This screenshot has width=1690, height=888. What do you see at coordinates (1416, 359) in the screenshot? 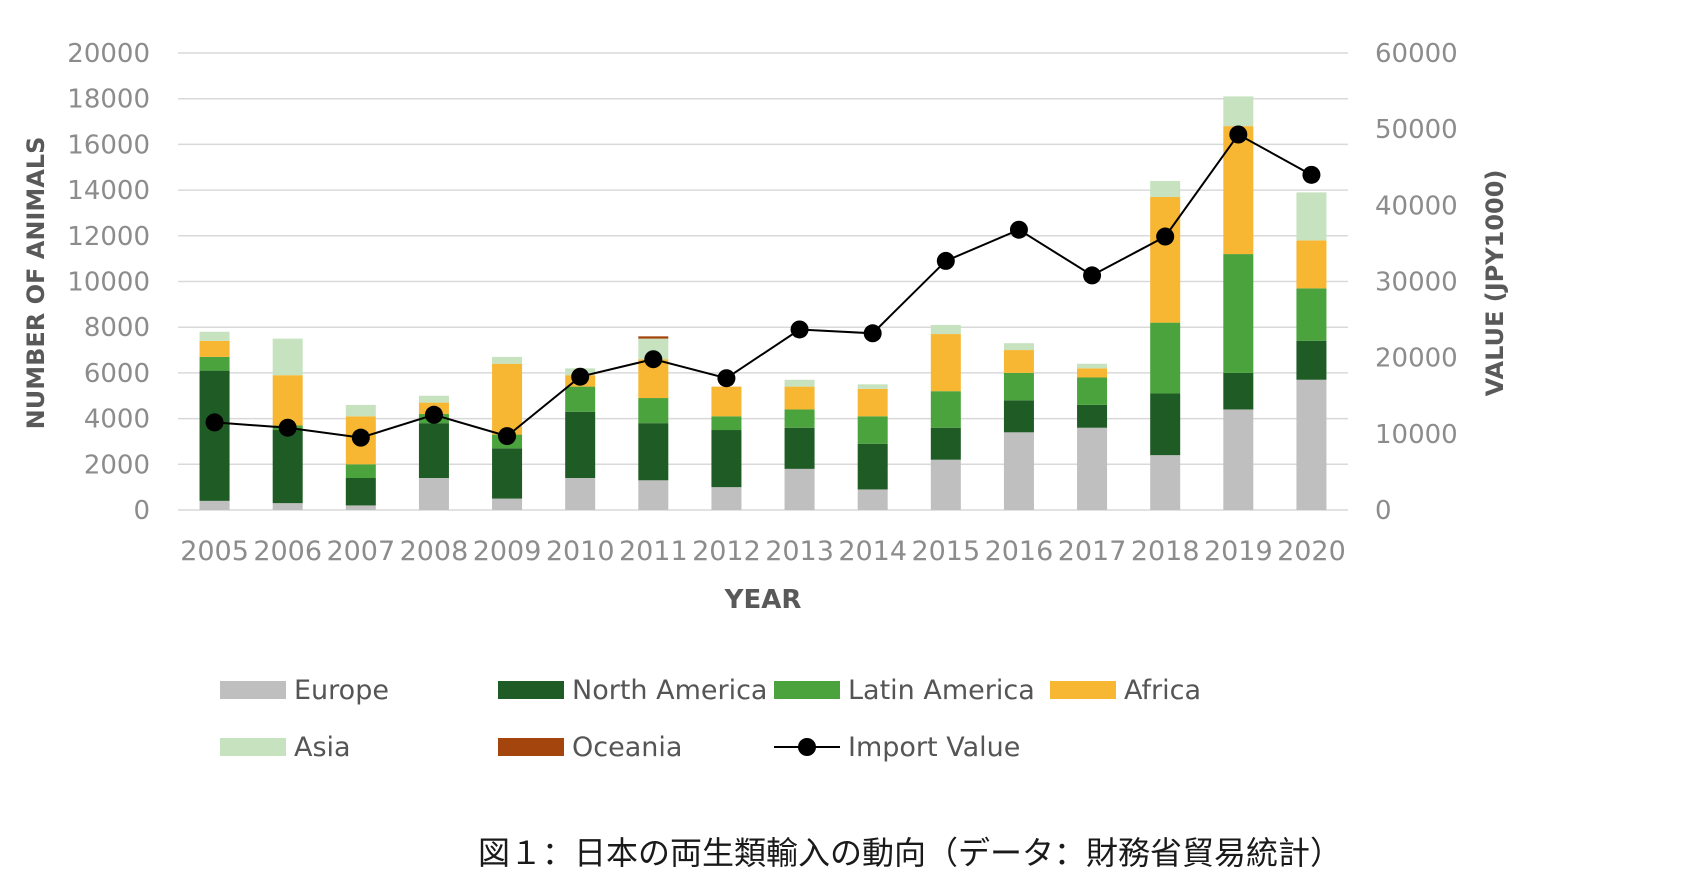
I see `y2-tick-label: 20000` at bounding box center [1416, 359].